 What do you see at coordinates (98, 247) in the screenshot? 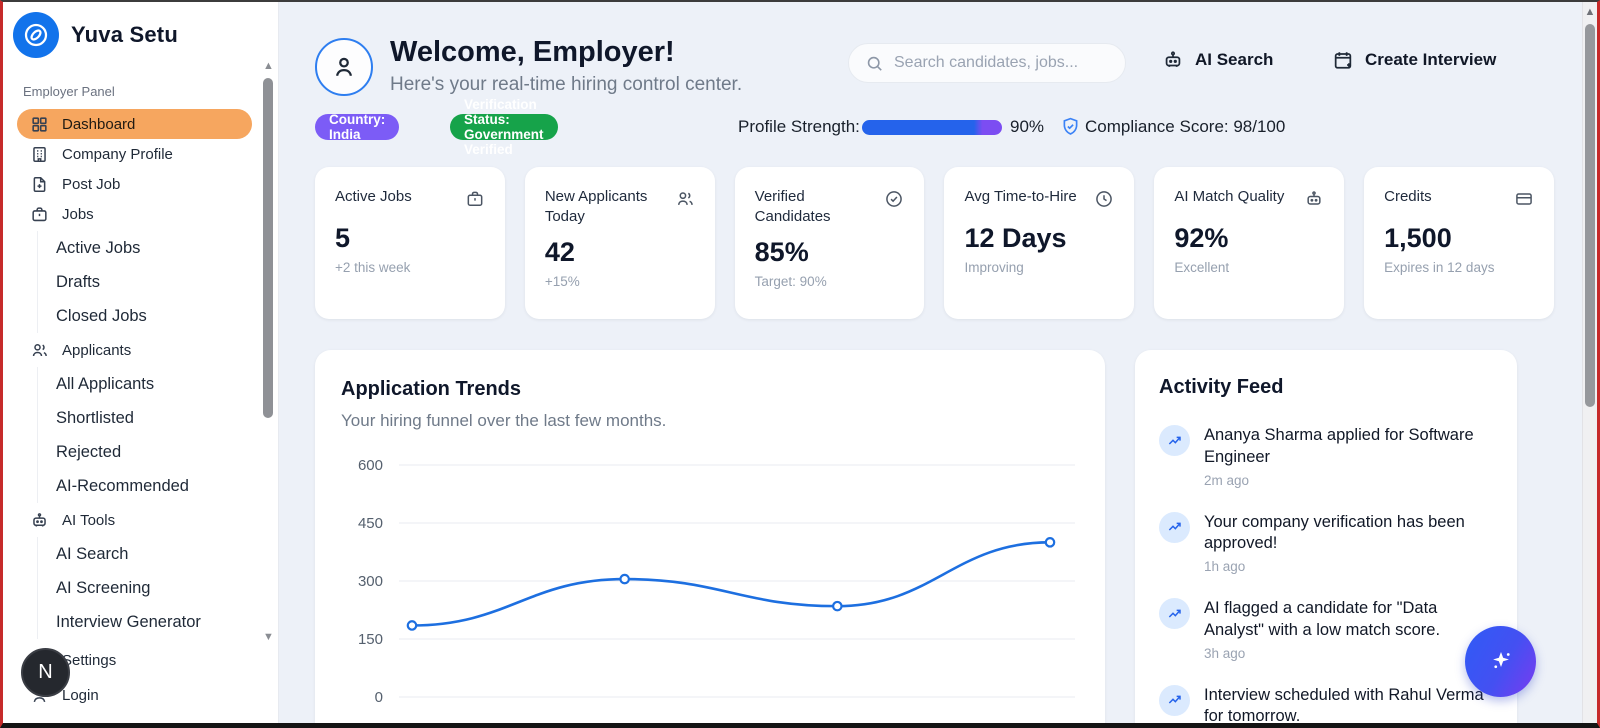
I see `sidebar-item-label: Active Jobs` at bounding box center [98, 247].